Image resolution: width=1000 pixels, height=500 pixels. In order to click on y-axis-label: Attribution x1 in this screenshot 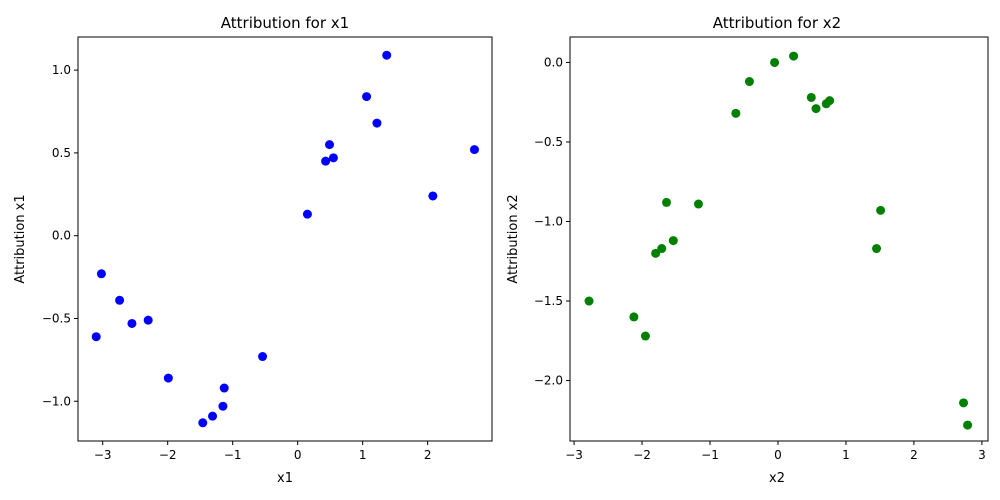, I will do `click(20, 238)`.